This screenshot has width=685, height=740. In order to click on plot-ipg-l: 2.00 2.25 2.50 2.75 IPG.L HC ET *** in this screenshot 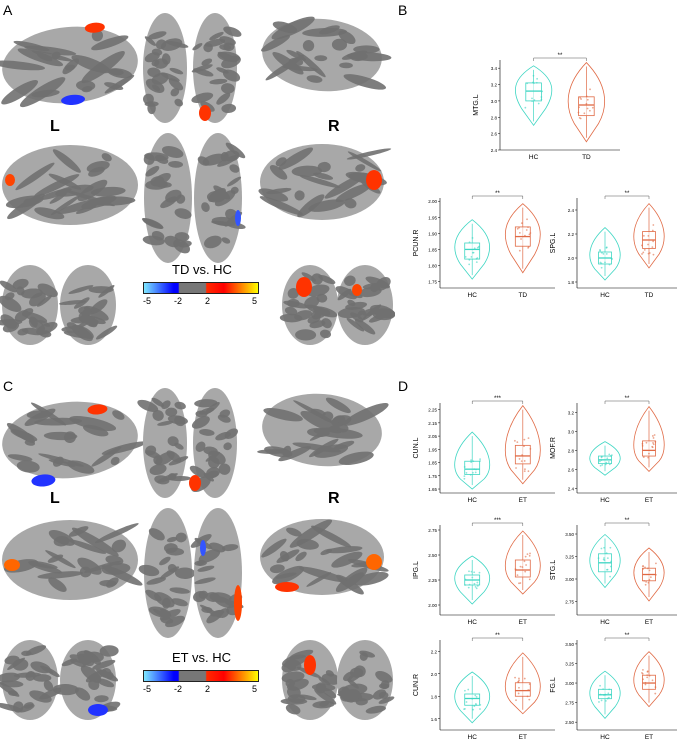, I will do `click(484, 572)`.